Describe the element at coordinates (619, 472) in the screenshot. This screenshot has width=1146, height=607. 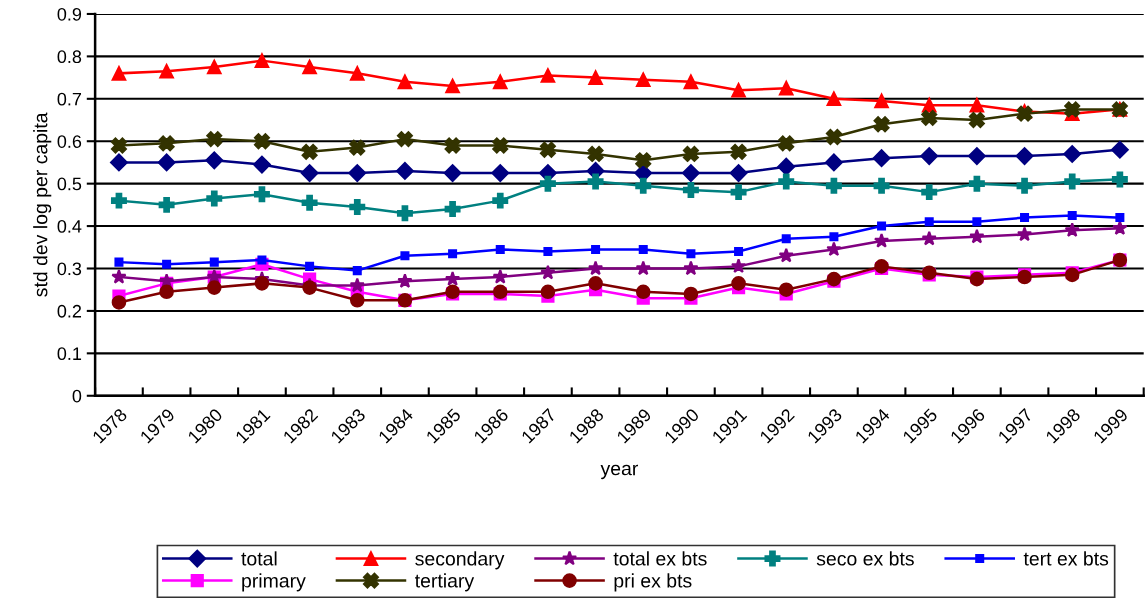
I see `x-axis-title: year` at that location.